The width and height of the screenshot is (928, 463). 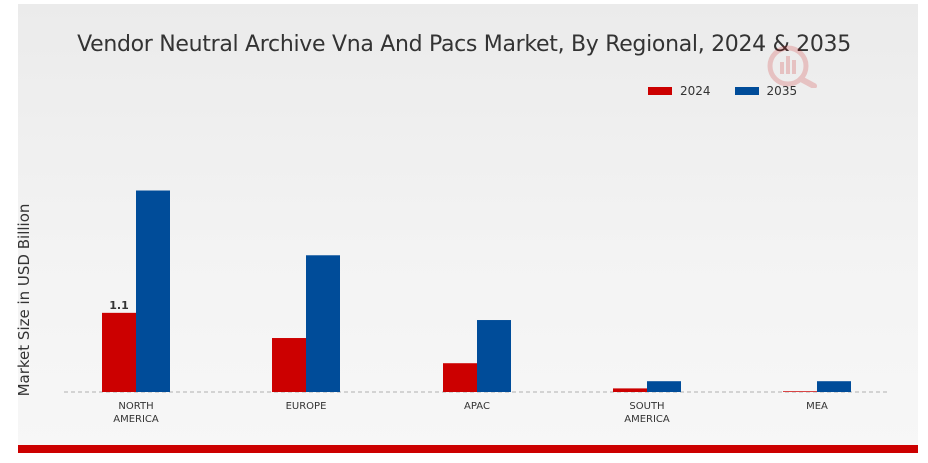 I want to click on bar-2035-mea, so click(x=834, y=386).